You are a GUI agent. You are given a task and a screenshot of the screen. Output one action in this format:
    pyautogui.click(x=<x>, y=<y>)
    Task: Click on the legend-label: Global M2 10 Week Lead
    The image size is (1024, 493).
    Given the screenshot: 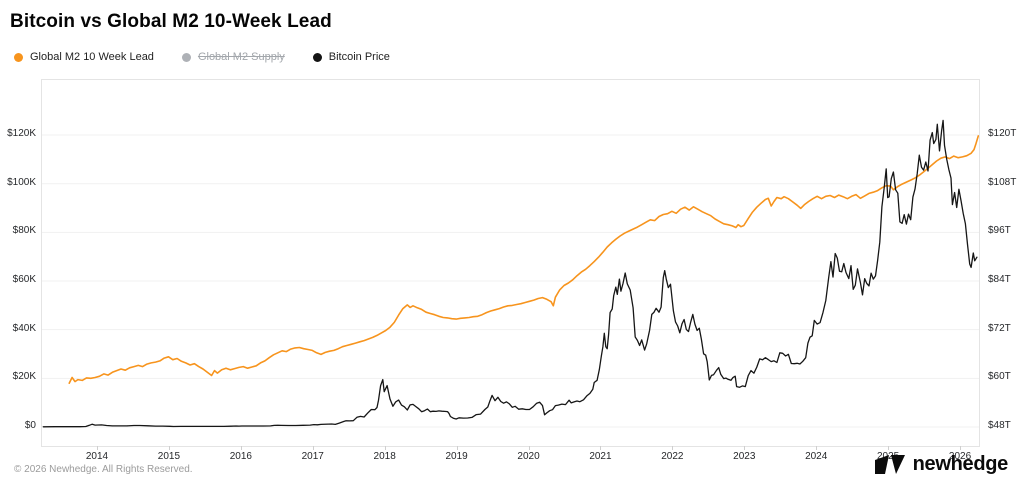 What is the action you would take?
    pyautogui.click(x=92, y=57)
    